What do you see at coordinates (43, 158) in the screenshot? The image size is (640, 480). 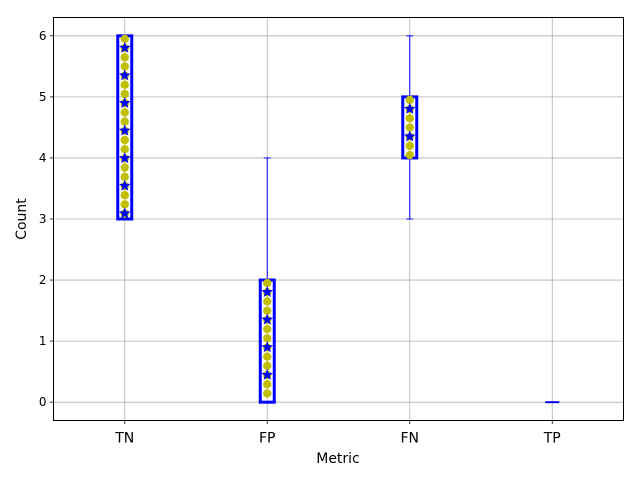 I see `y-tick-label: 4` at bounding box center [43, 158].